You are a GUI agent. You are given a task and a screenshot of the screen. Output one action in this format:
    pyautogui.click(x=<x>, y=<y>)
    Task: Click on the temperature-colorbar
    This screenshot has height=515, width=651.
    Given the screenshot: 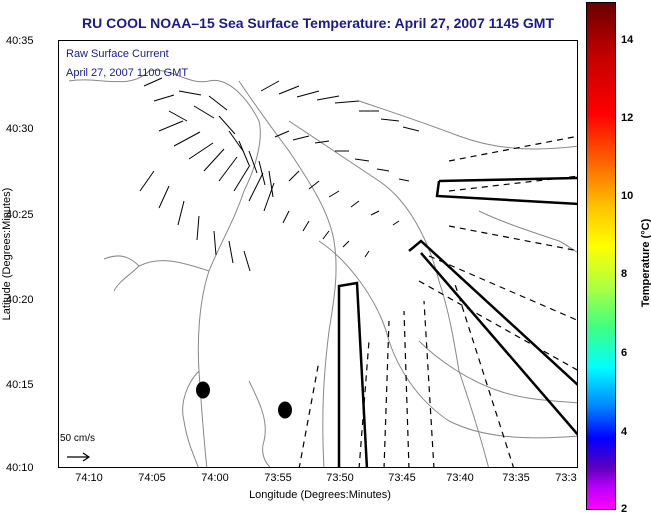 What is the action you would take?
    pyautogui.click(x=601, y=256)
    